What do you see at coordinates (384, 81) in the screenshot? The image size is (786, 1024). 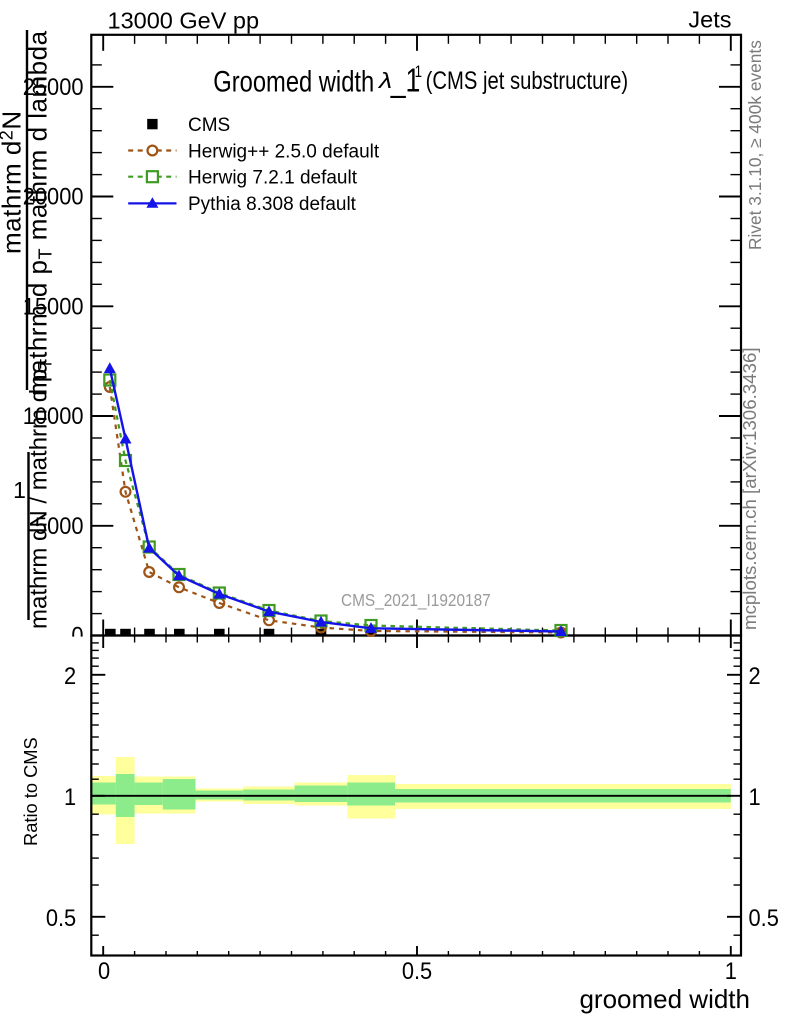 I see `svg-text: λ` at bounding box center [384, 81].